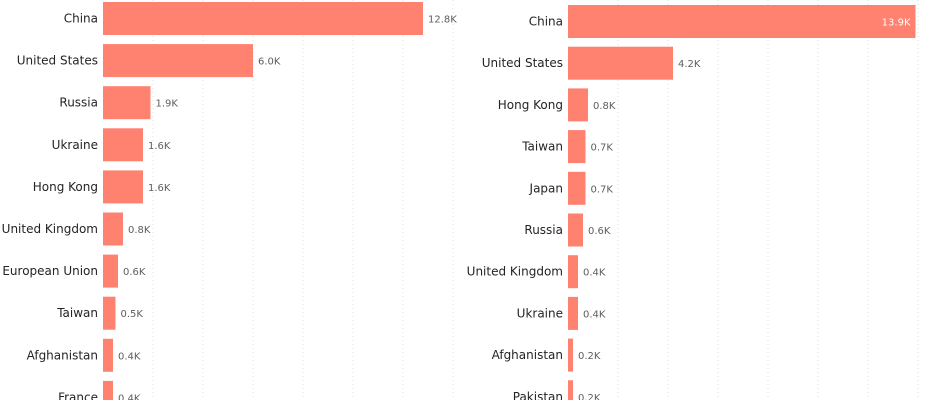 The width and height of the screenshot is (940, 400). Describe the element at coordinates (75, 145) in the screenshot. I see `left-category-label: Ukraine` at that location.